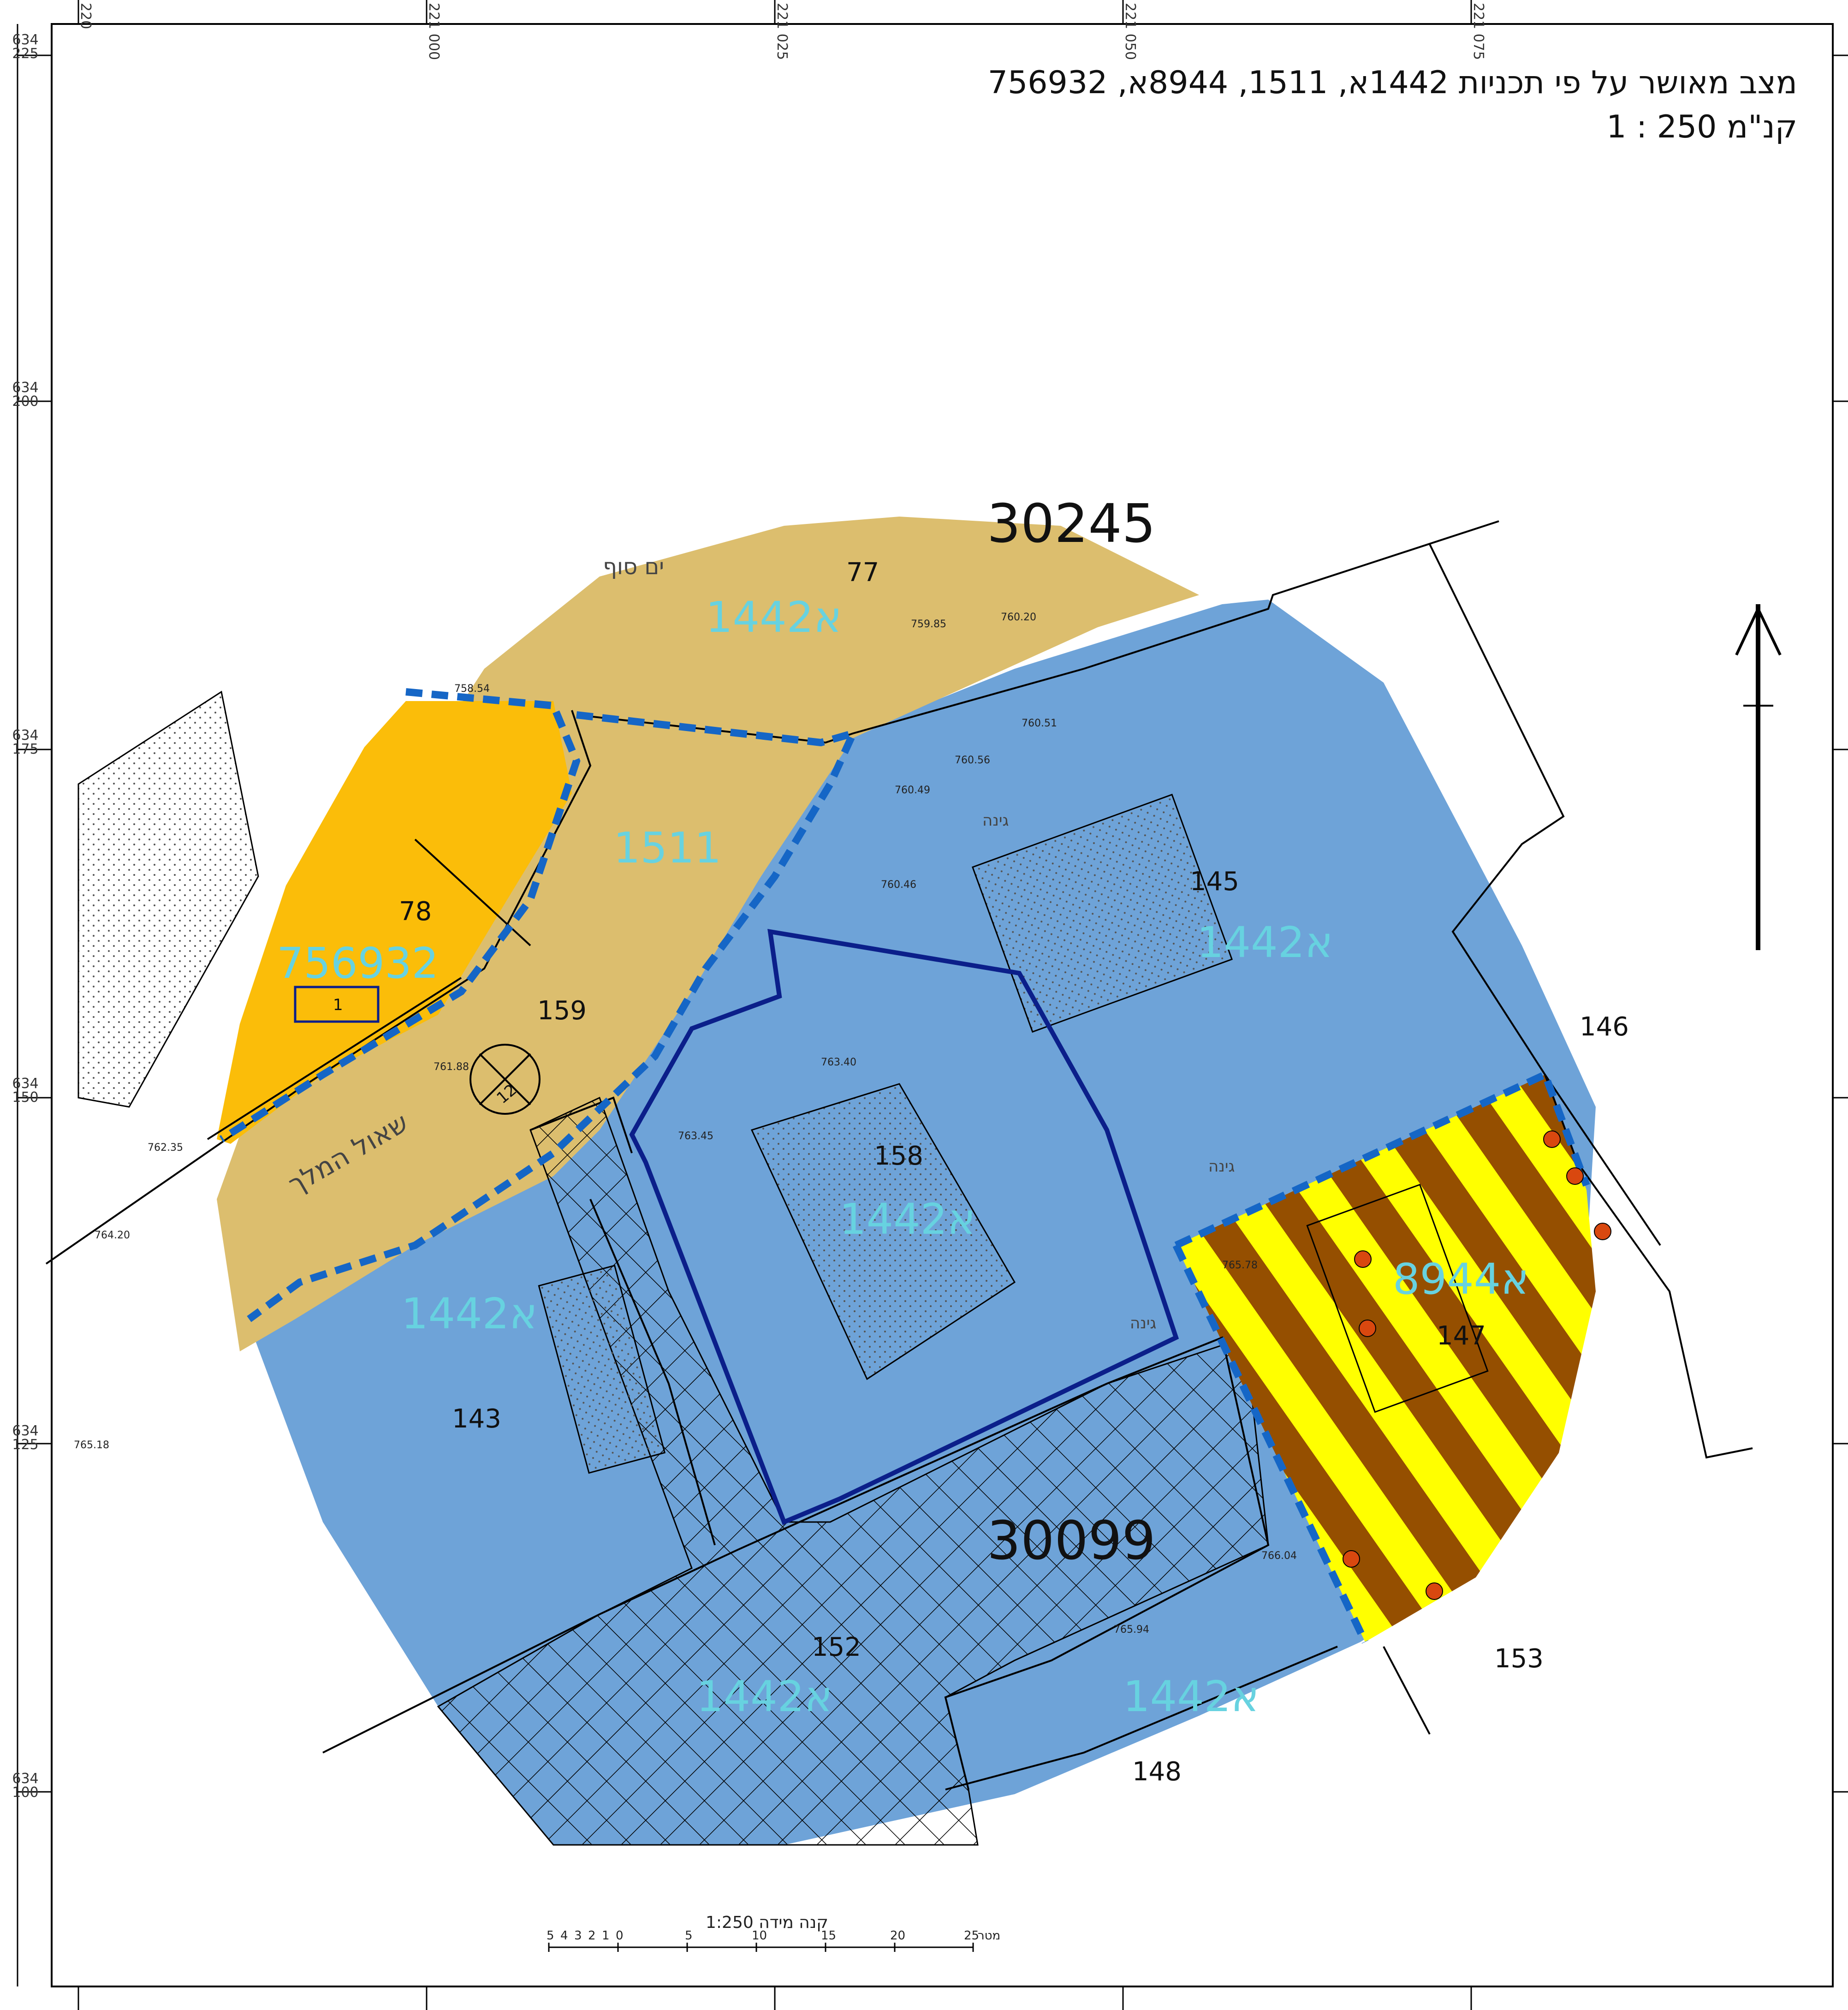 The height and width of the screenshot is (2010, 1848). I want to click on block-30245-label: 30245, so click(1071, 524).